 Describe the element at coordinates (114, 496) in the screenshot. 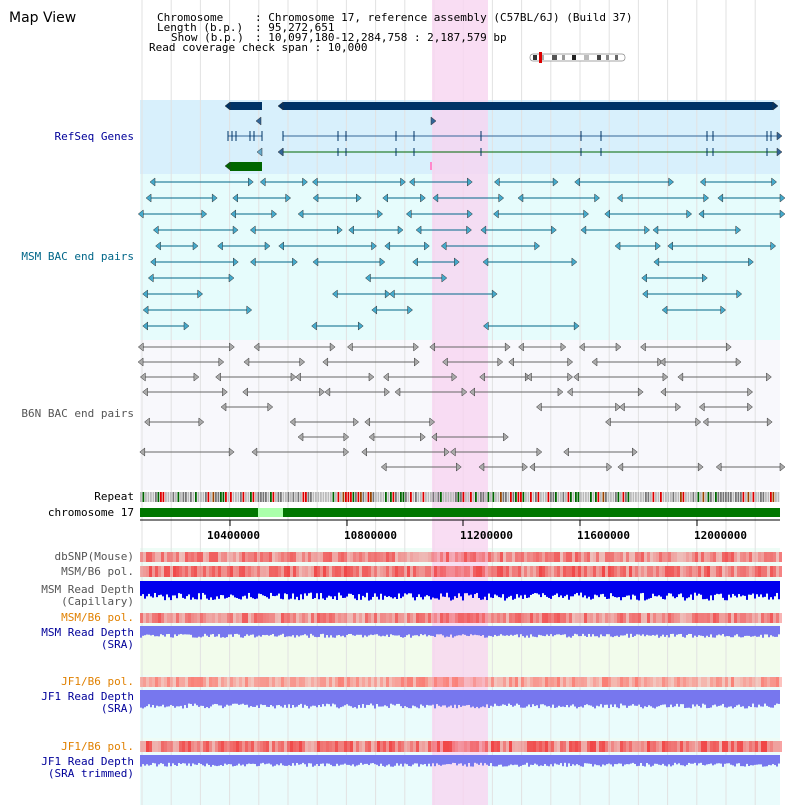

I see `track-label-repeat: Repeat` at that location.